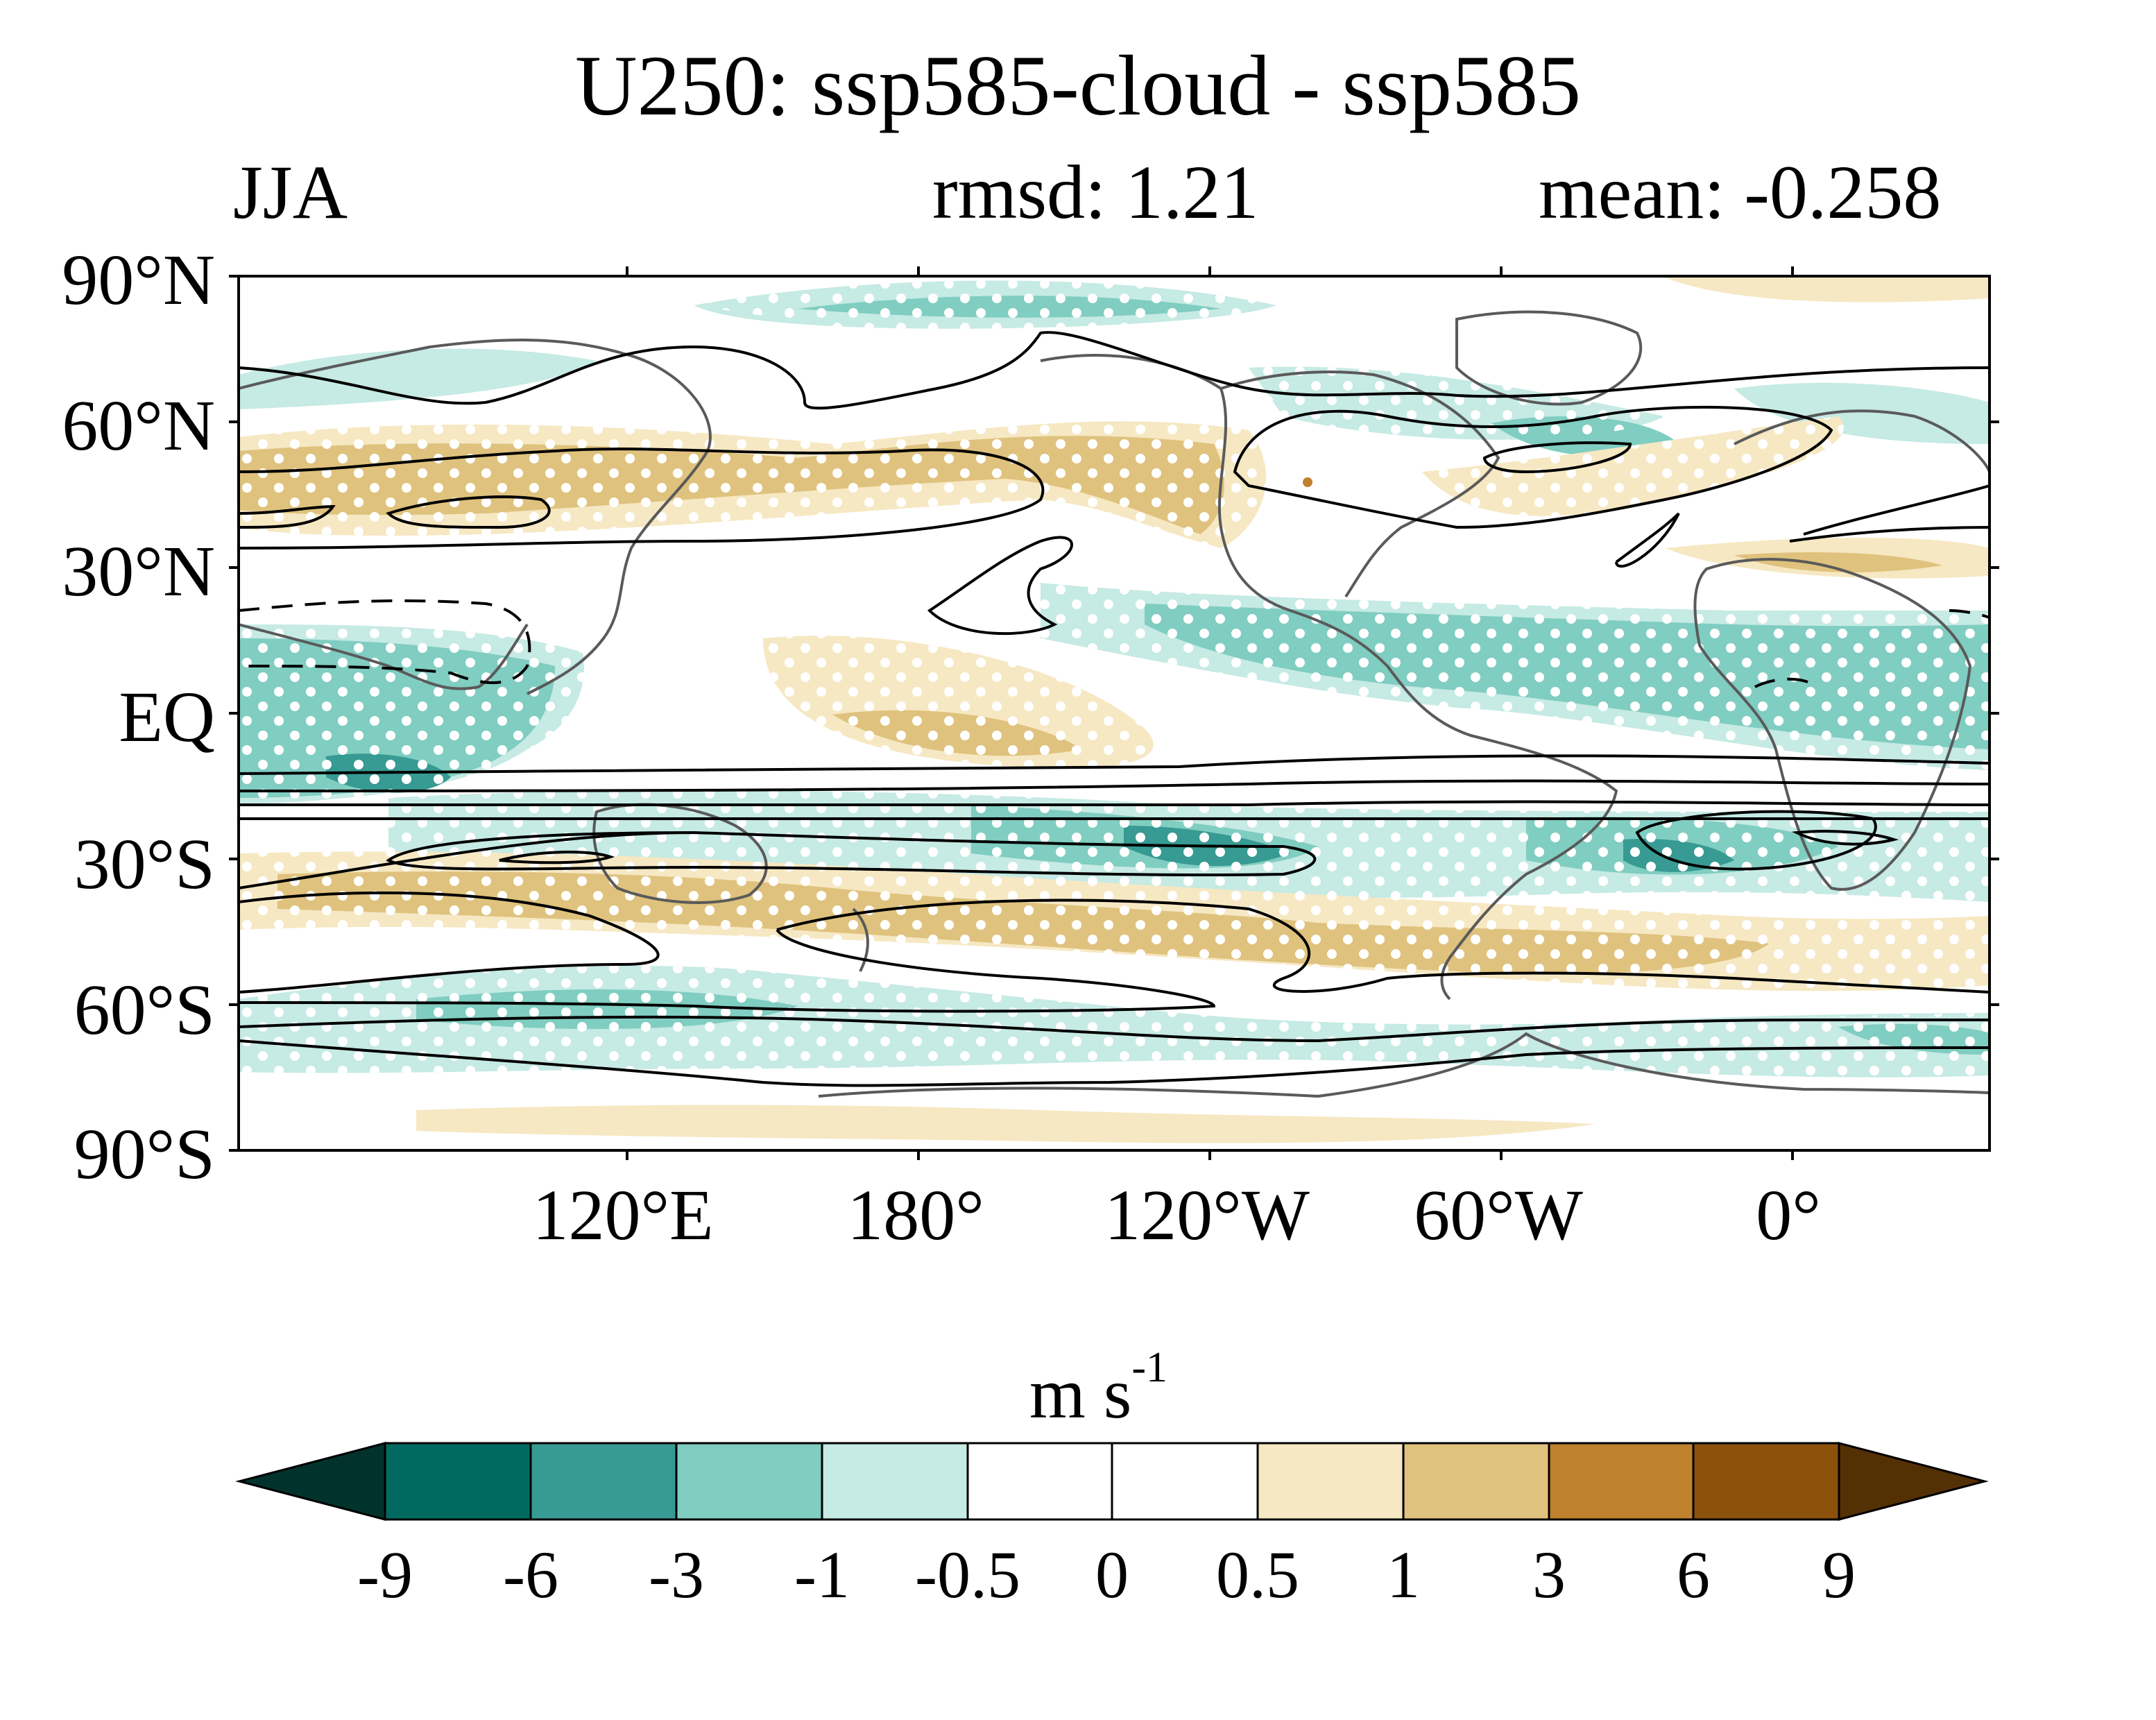 This screenshot has width=2156, height=1720. I want to click on colorbar, so click(1112, 1481).